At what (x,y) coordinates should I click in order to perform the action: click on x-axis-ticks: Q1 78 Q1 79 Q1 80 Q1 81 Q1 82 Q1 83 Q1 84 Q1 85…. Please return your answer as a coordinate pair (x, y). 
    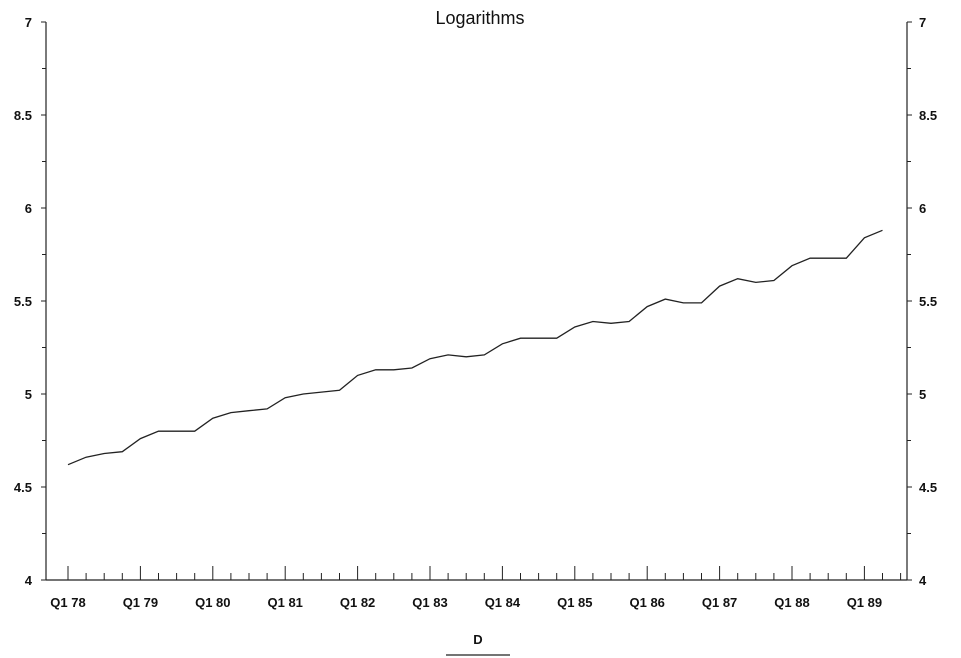
    Looking at the image, I should click on (476, 588).